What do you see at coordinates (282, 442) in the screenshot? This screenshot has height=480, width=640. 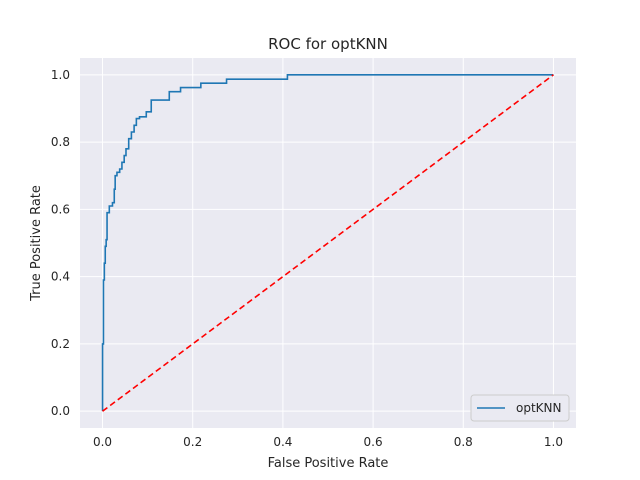 I see `x-tick-label: 0.4` at bounding box center [282, 442].